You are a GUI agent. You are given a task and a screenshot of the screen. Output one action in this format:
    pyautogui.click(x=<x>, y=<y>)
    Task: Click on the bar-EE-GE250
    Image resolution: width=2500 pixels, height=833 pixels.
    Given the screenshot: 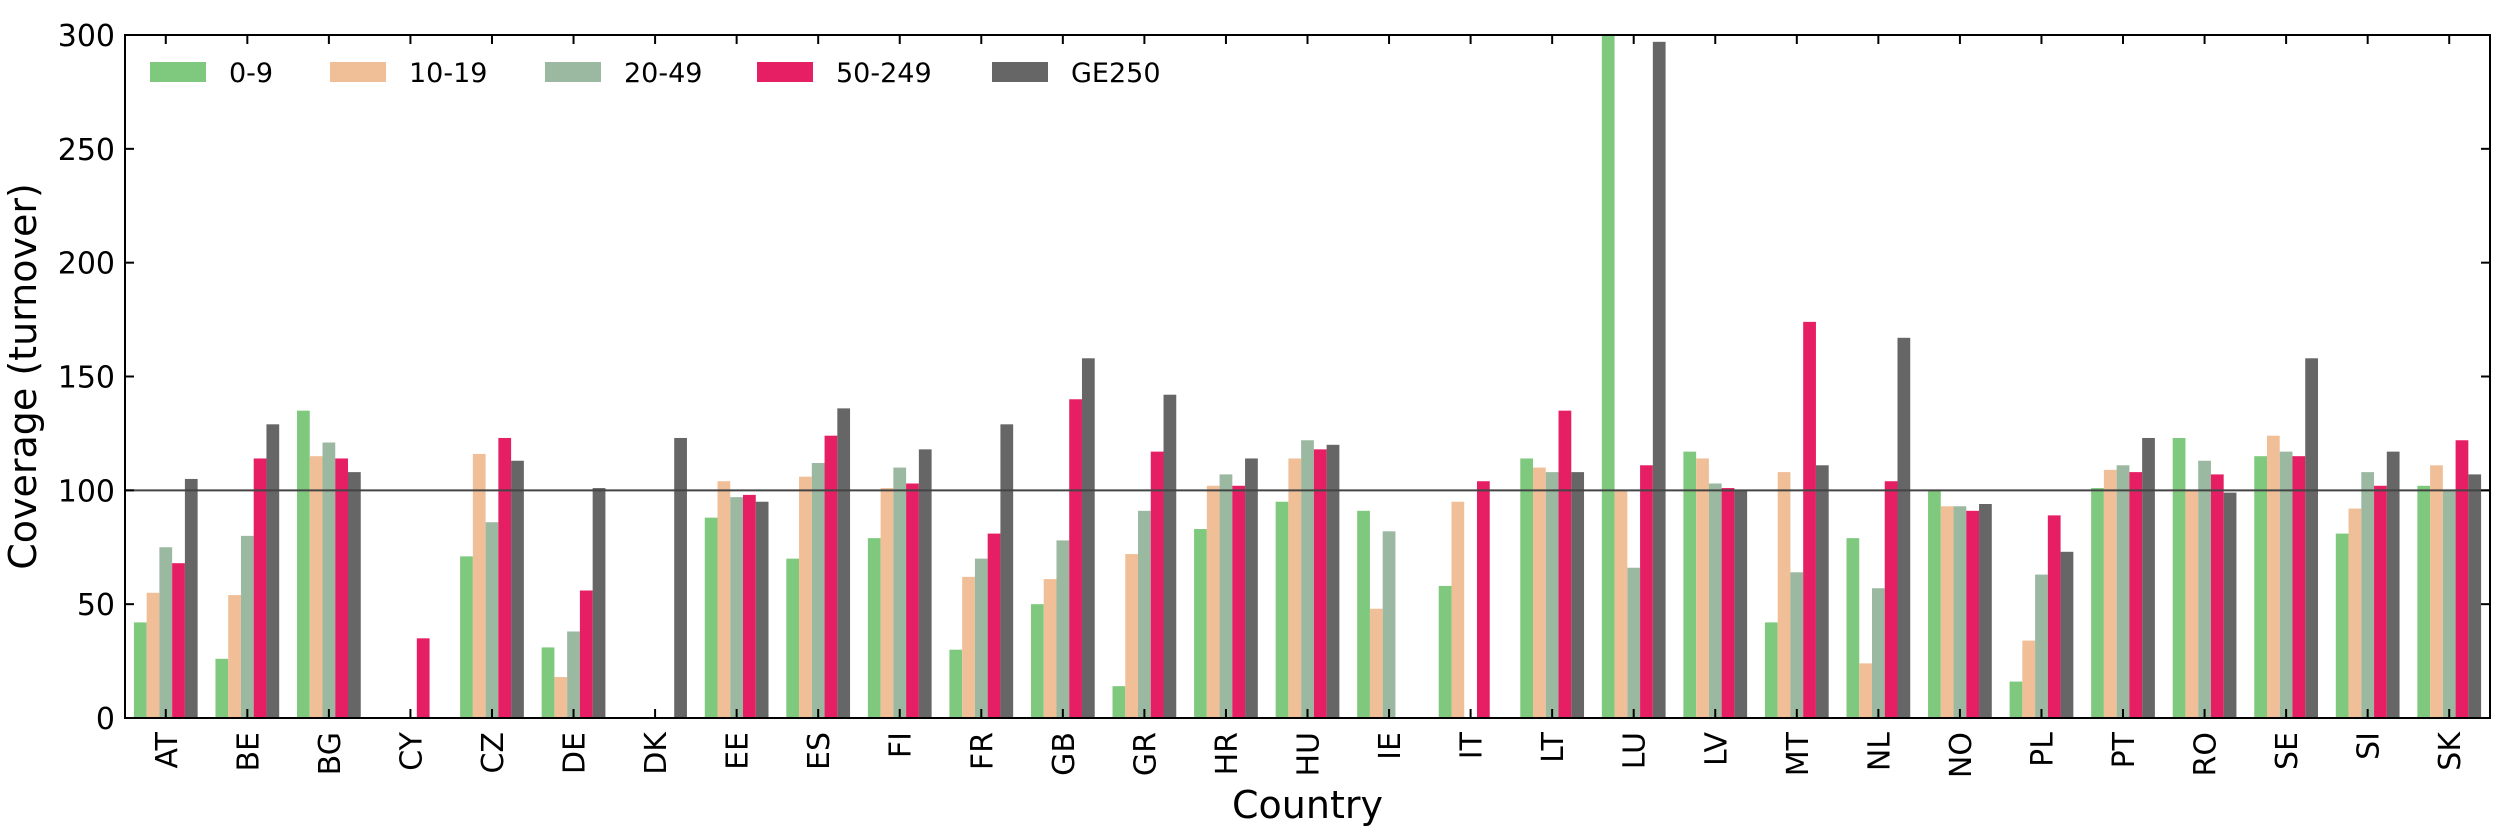 What is the action you would take?
    pyautogui.click(x=762, y=609)
    